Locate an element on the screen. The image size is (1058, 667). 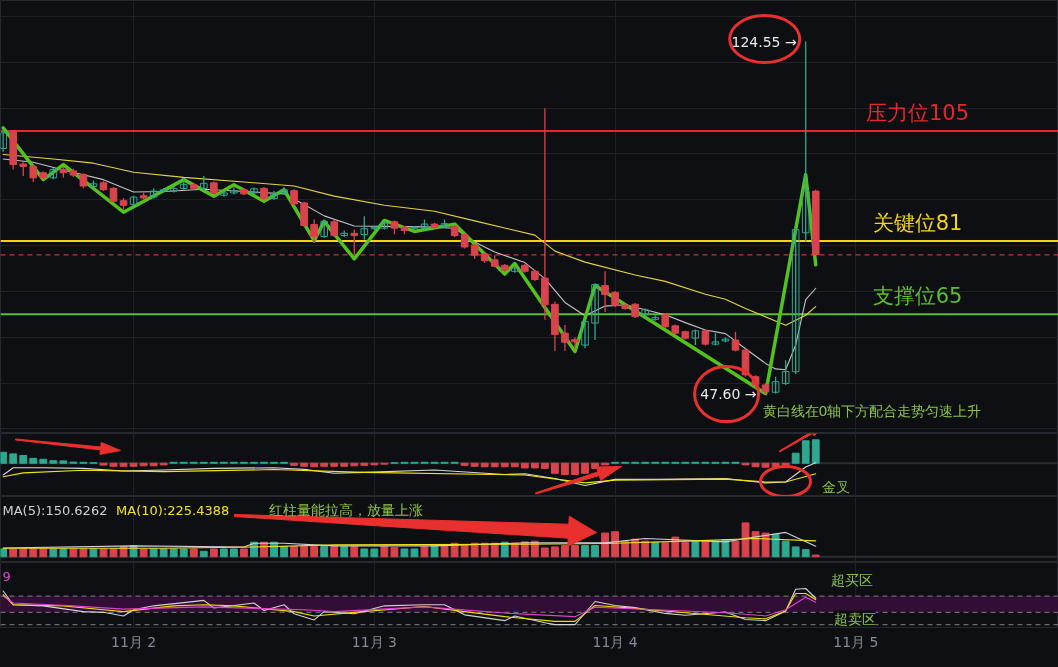
annotation: 超卖区 is located at coordinates (854, 618).